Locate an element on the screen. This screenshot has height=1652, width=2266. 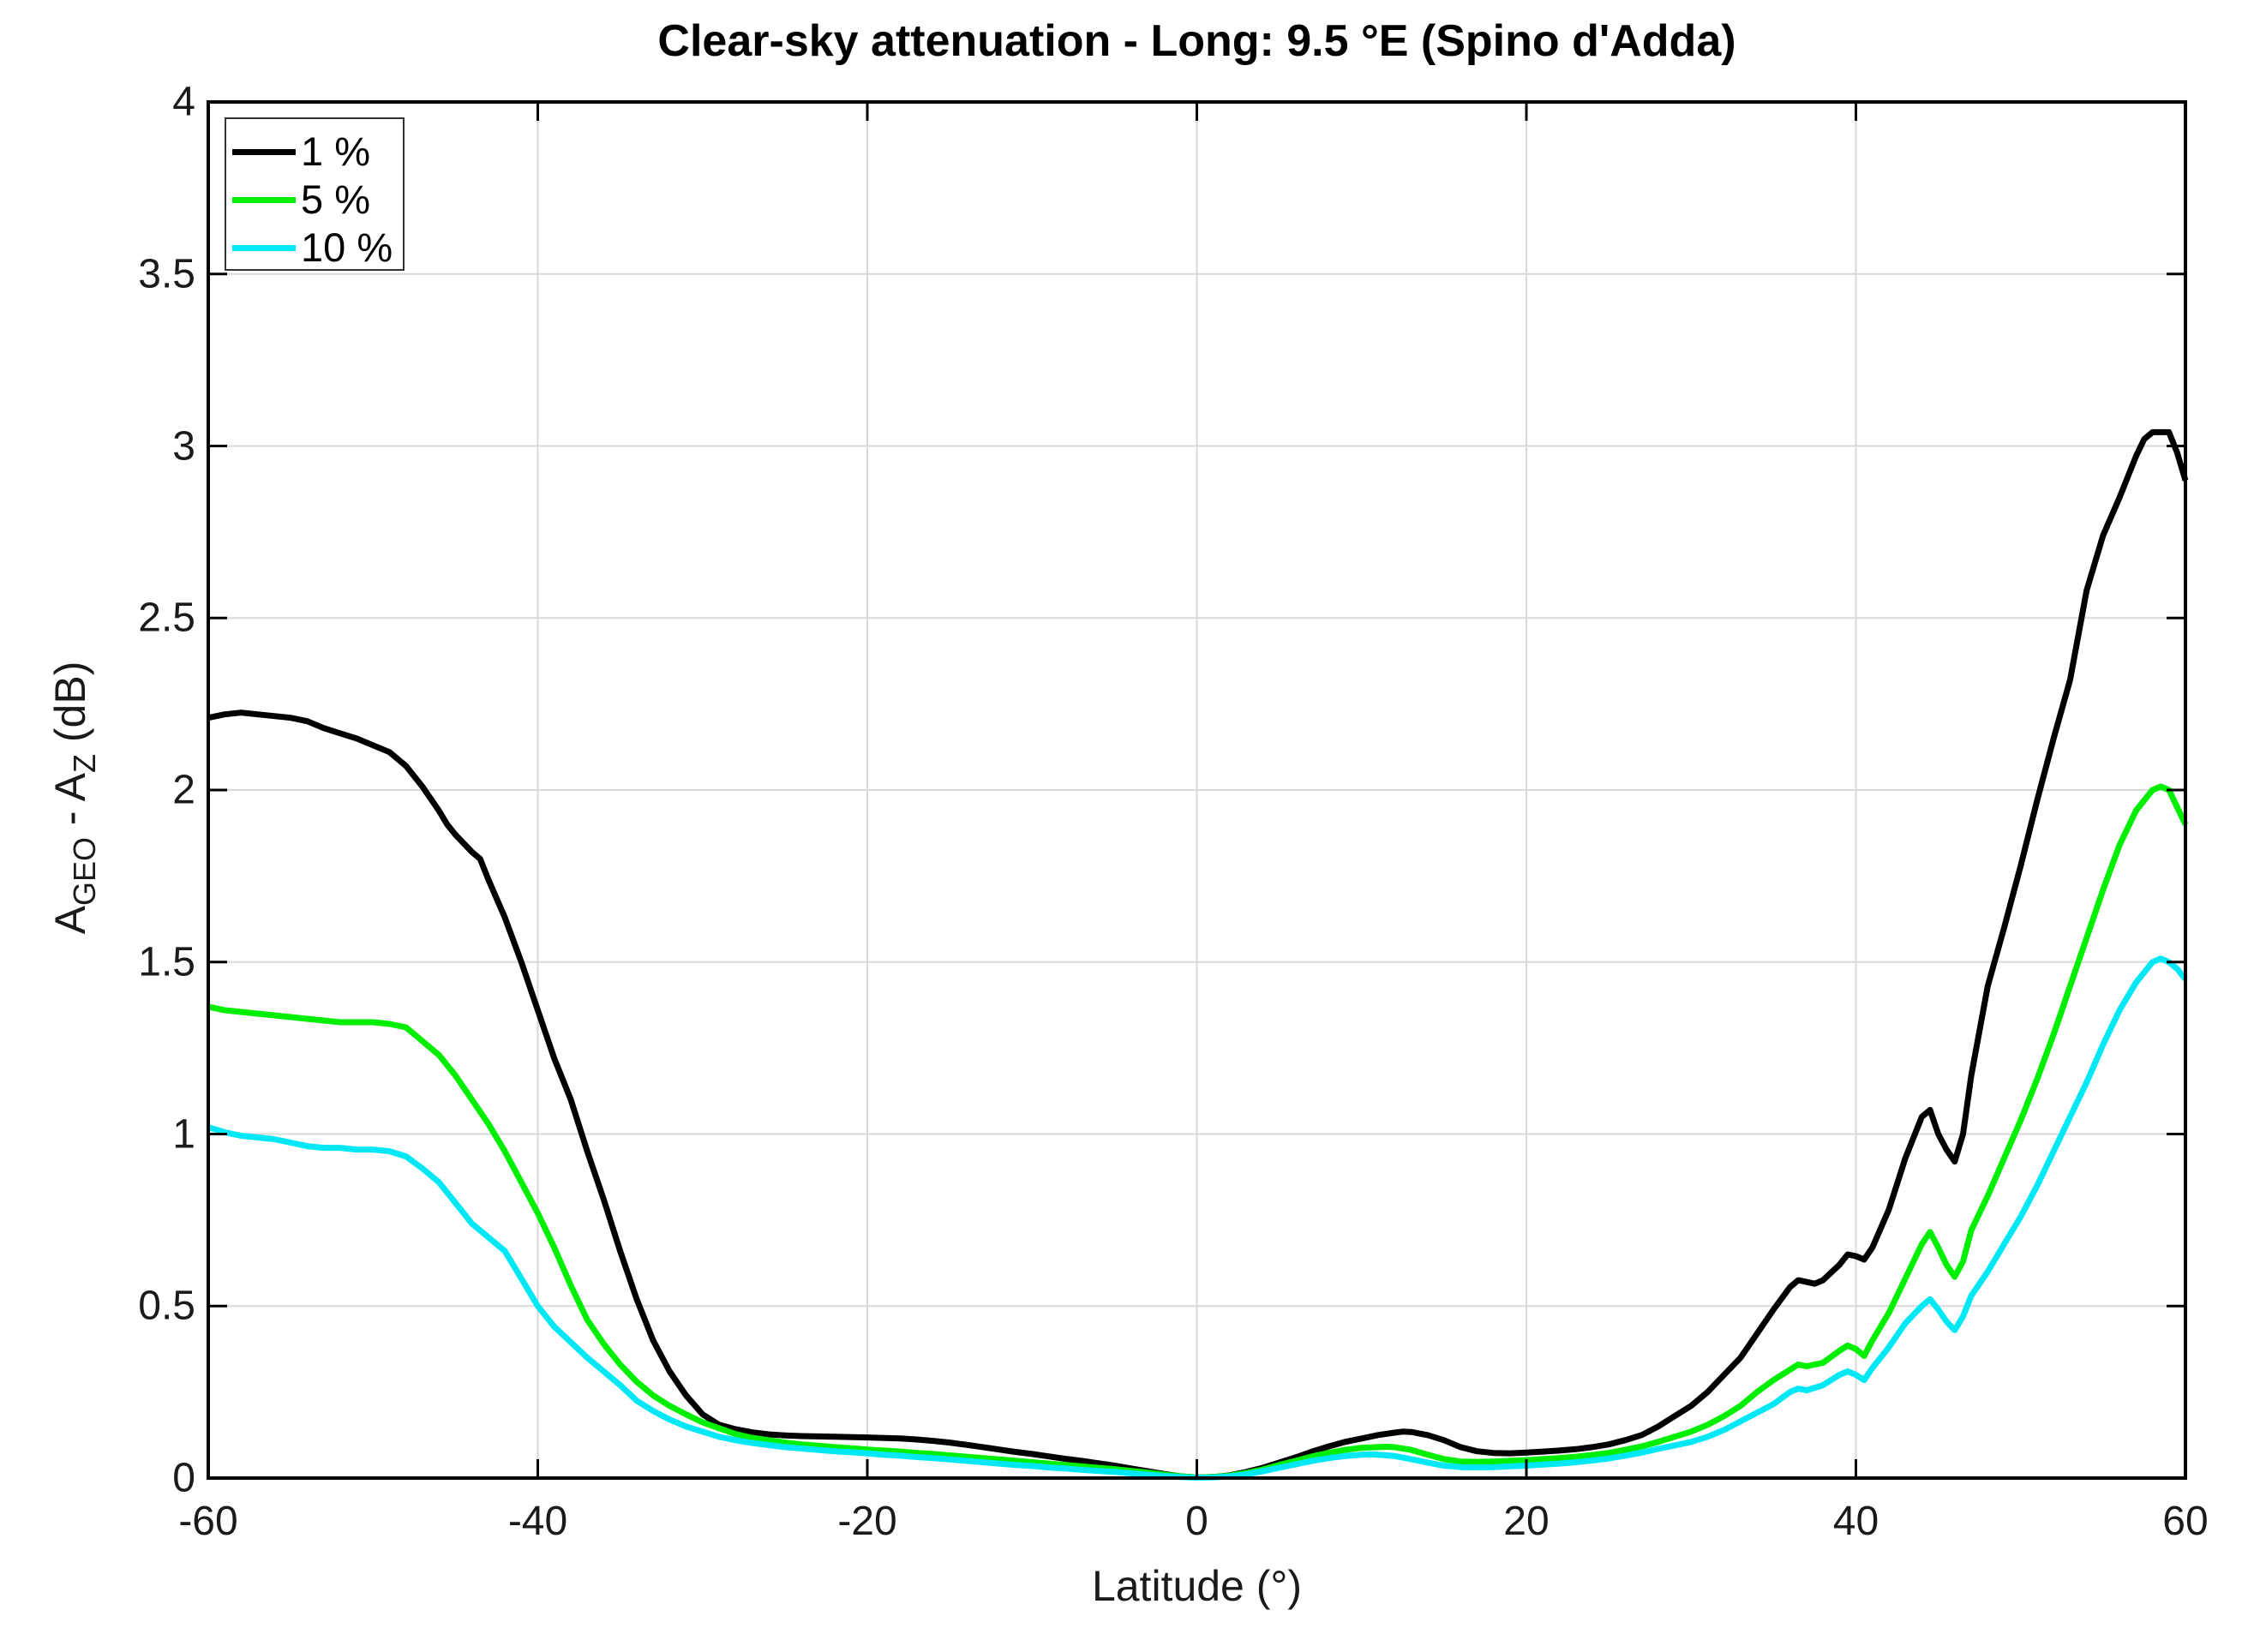
x-tick-label-20: 20 is located at coordinates (1526, 1521).